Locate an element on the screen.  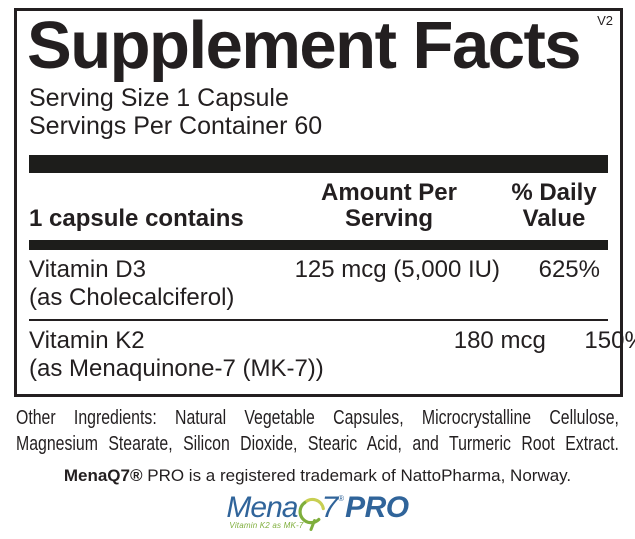
header-capsule-contains: 1 capsule contains is located at coordinates (136, 218).